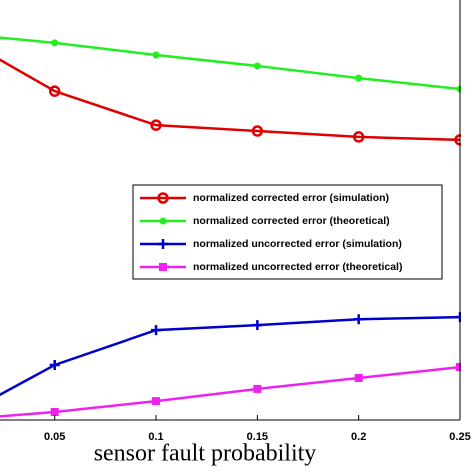 The image size is (474, 474). What do you see at coordinates (155, 437) in the screenshot?
I see `x-tick-label: 0.1` at bounding box center [155, 437].